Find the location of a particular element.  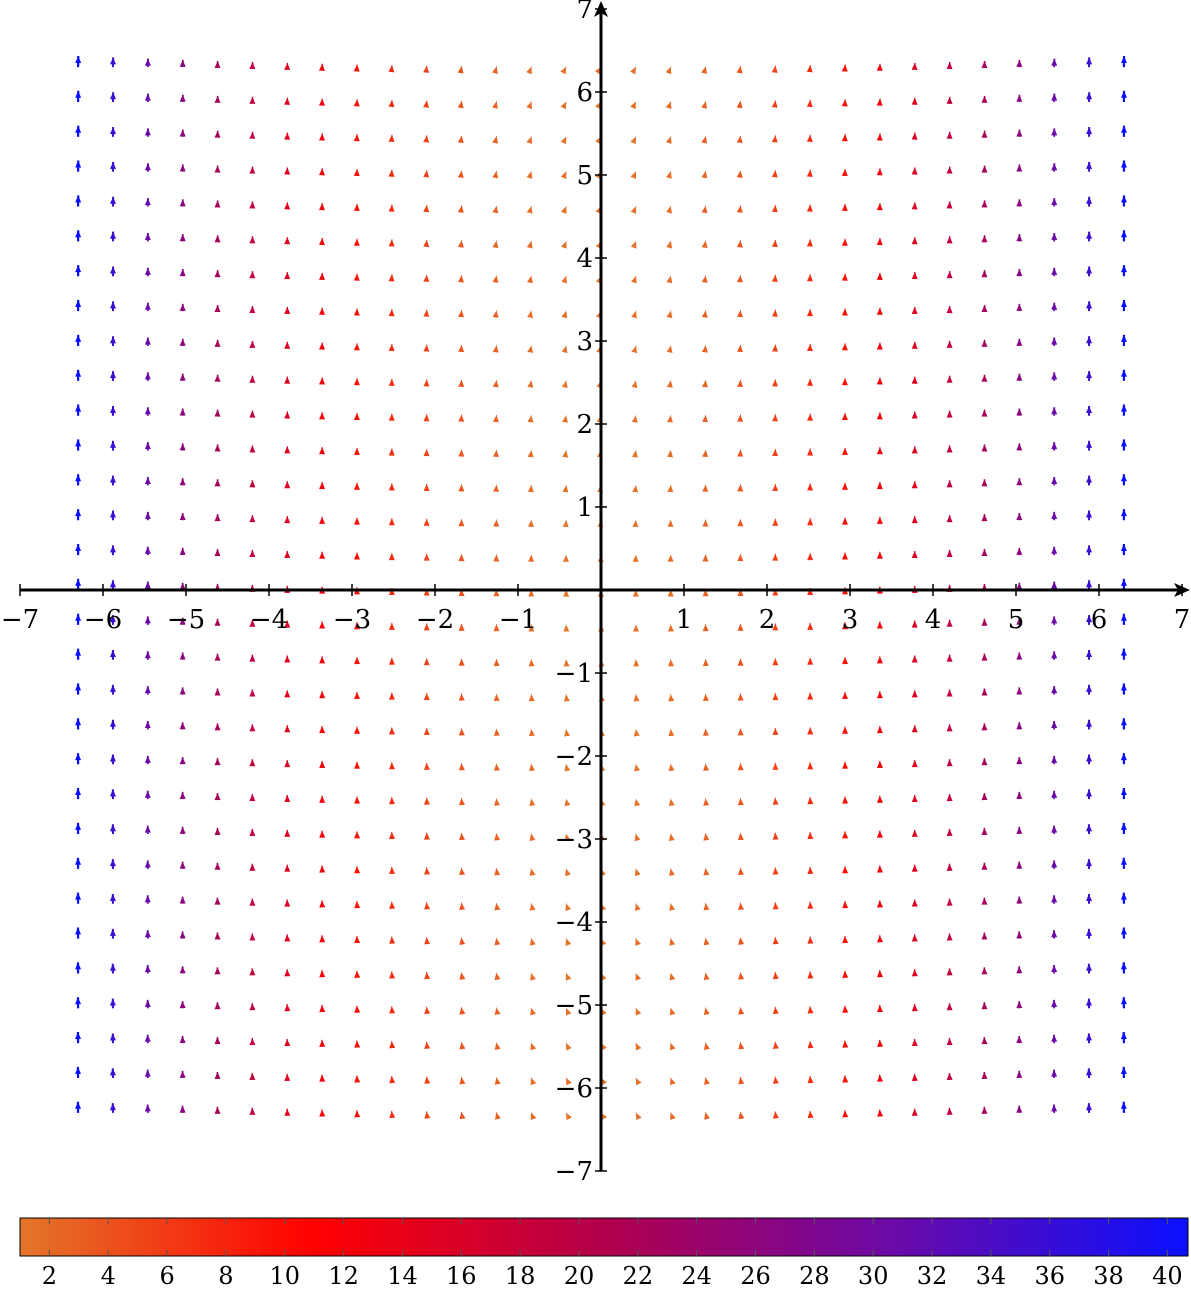

y-tick-label: 1 is located at coordinates (584, 508).